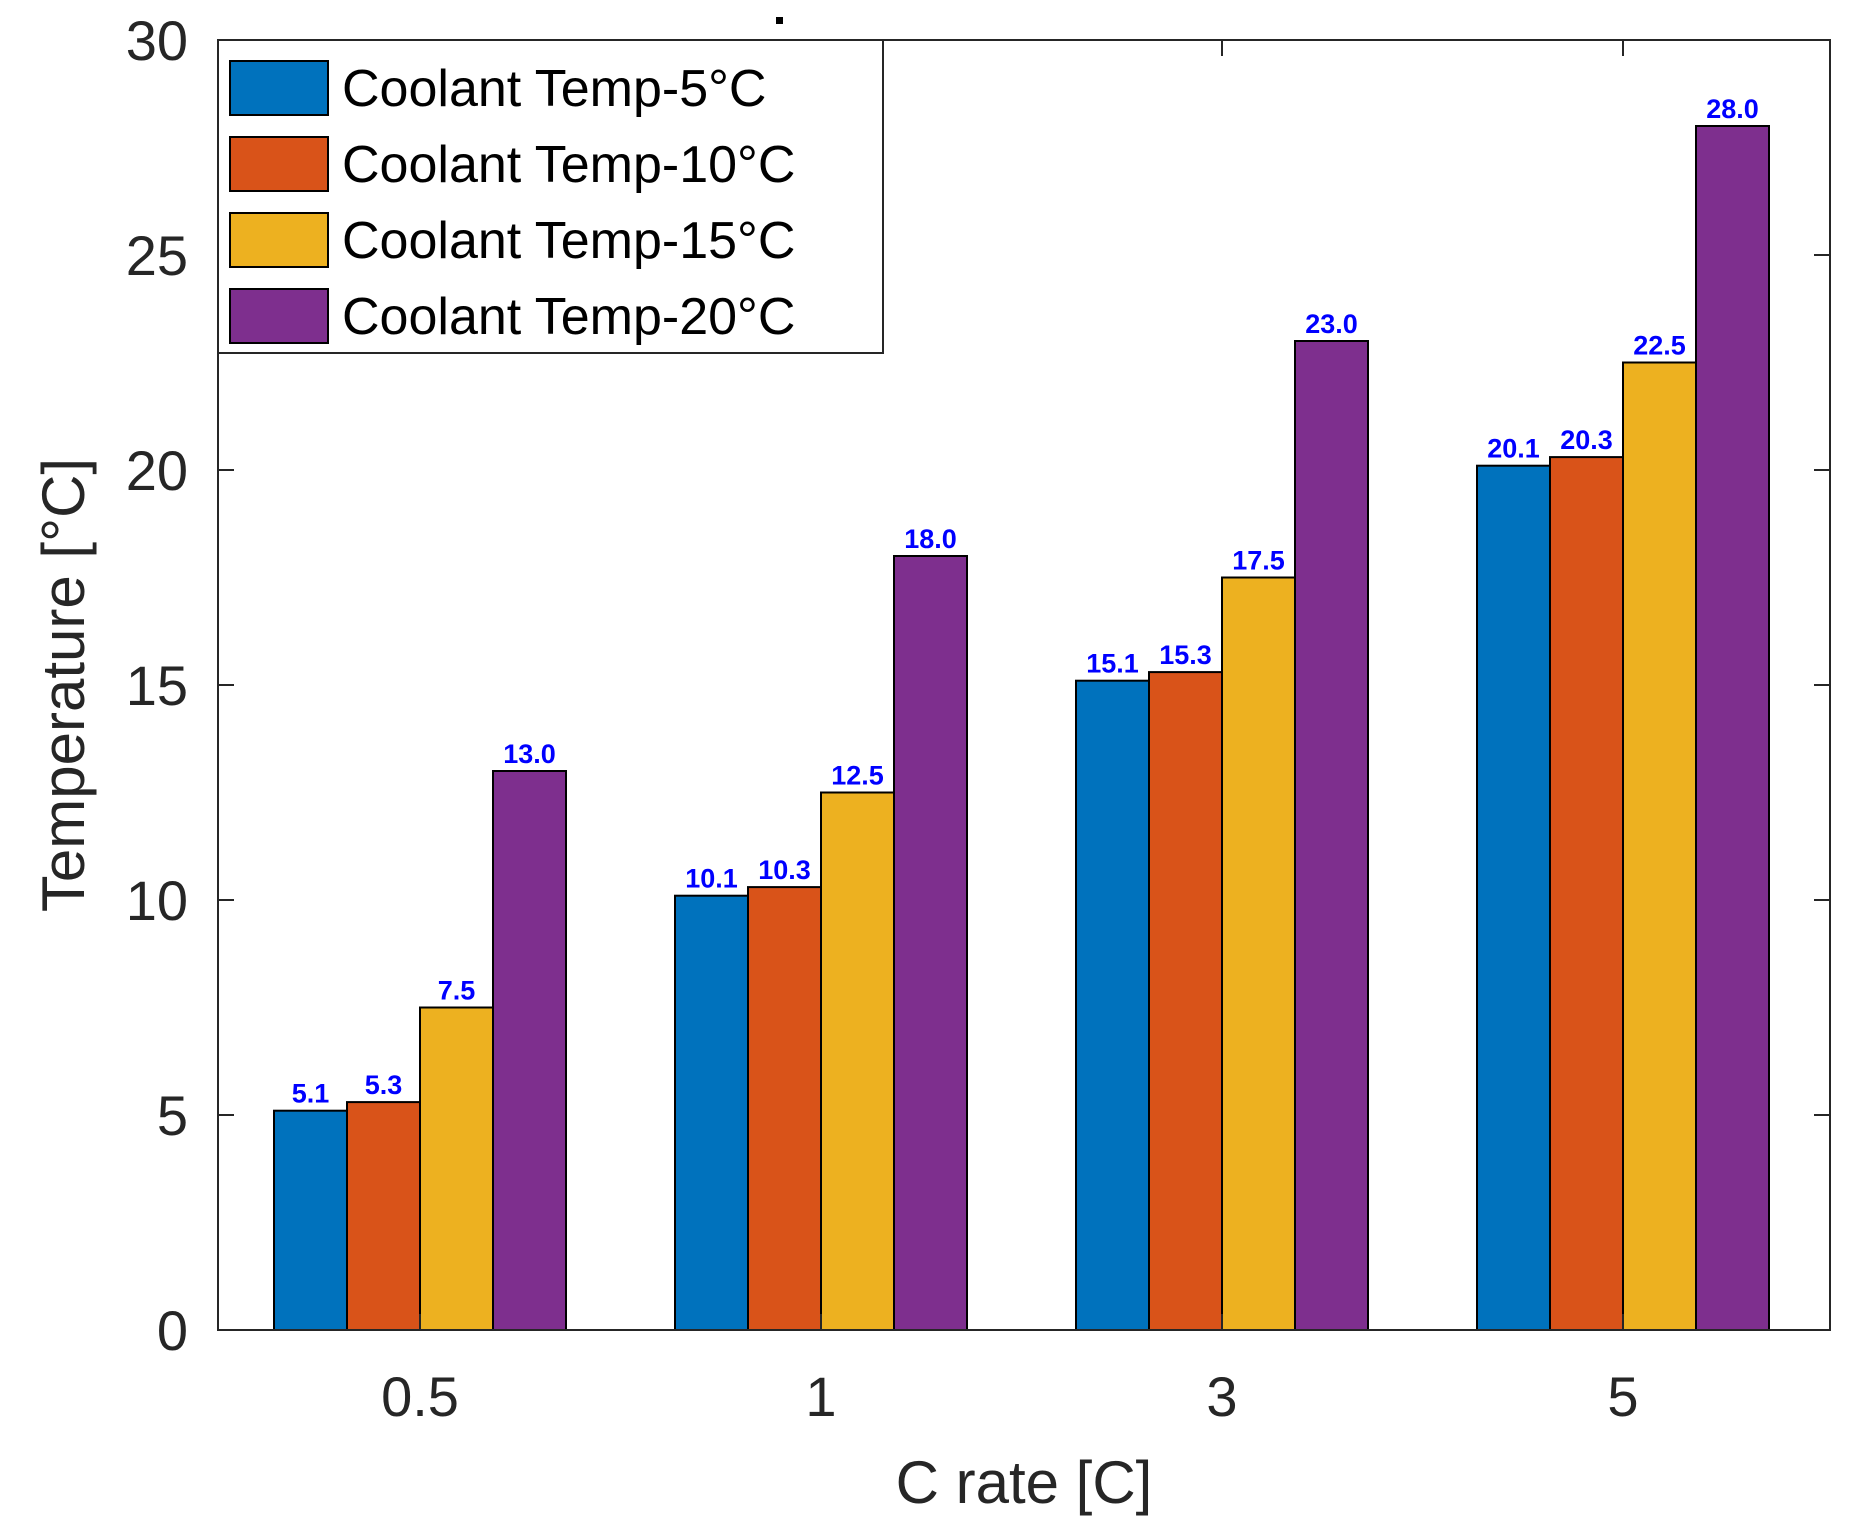 This screenshot has width=1853, height=1535. What do you see at coordinates (1221, 1396) in the screenshot?
I see `x-tick-label: 3` at bounding box center [1221, 1396].